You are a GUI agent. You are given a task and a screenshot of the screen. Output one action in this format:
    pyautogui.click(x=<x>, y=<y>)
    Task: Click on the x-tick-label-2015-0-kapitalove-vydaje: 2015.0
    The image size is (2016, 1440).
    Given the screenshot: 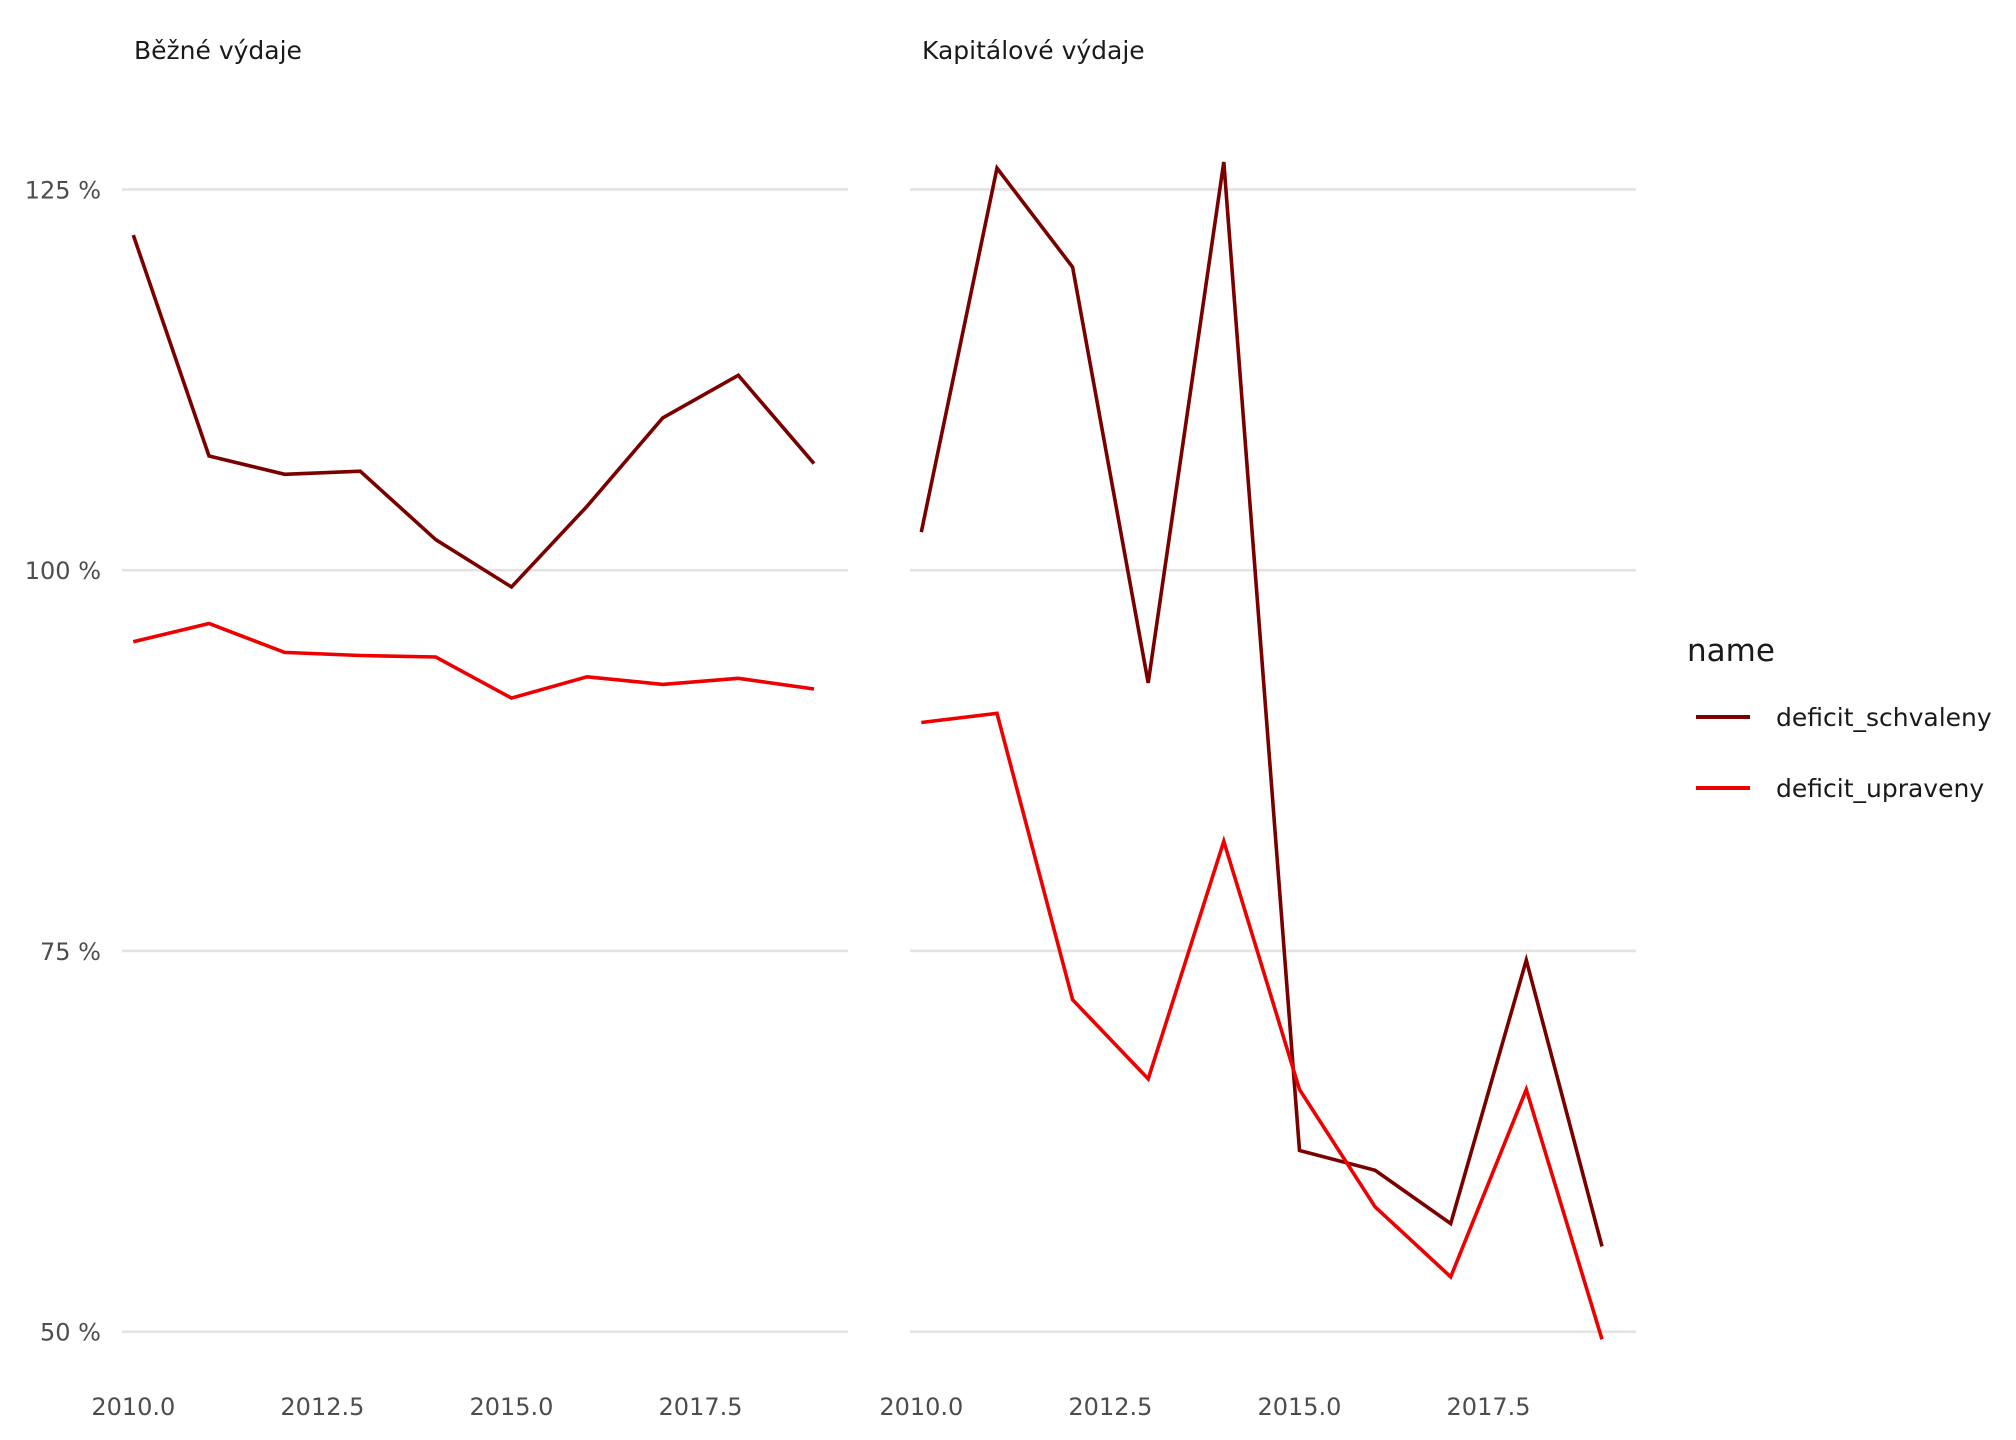 What is the action you would take?
    pyautogui.click(x=1299, y=1407)
    